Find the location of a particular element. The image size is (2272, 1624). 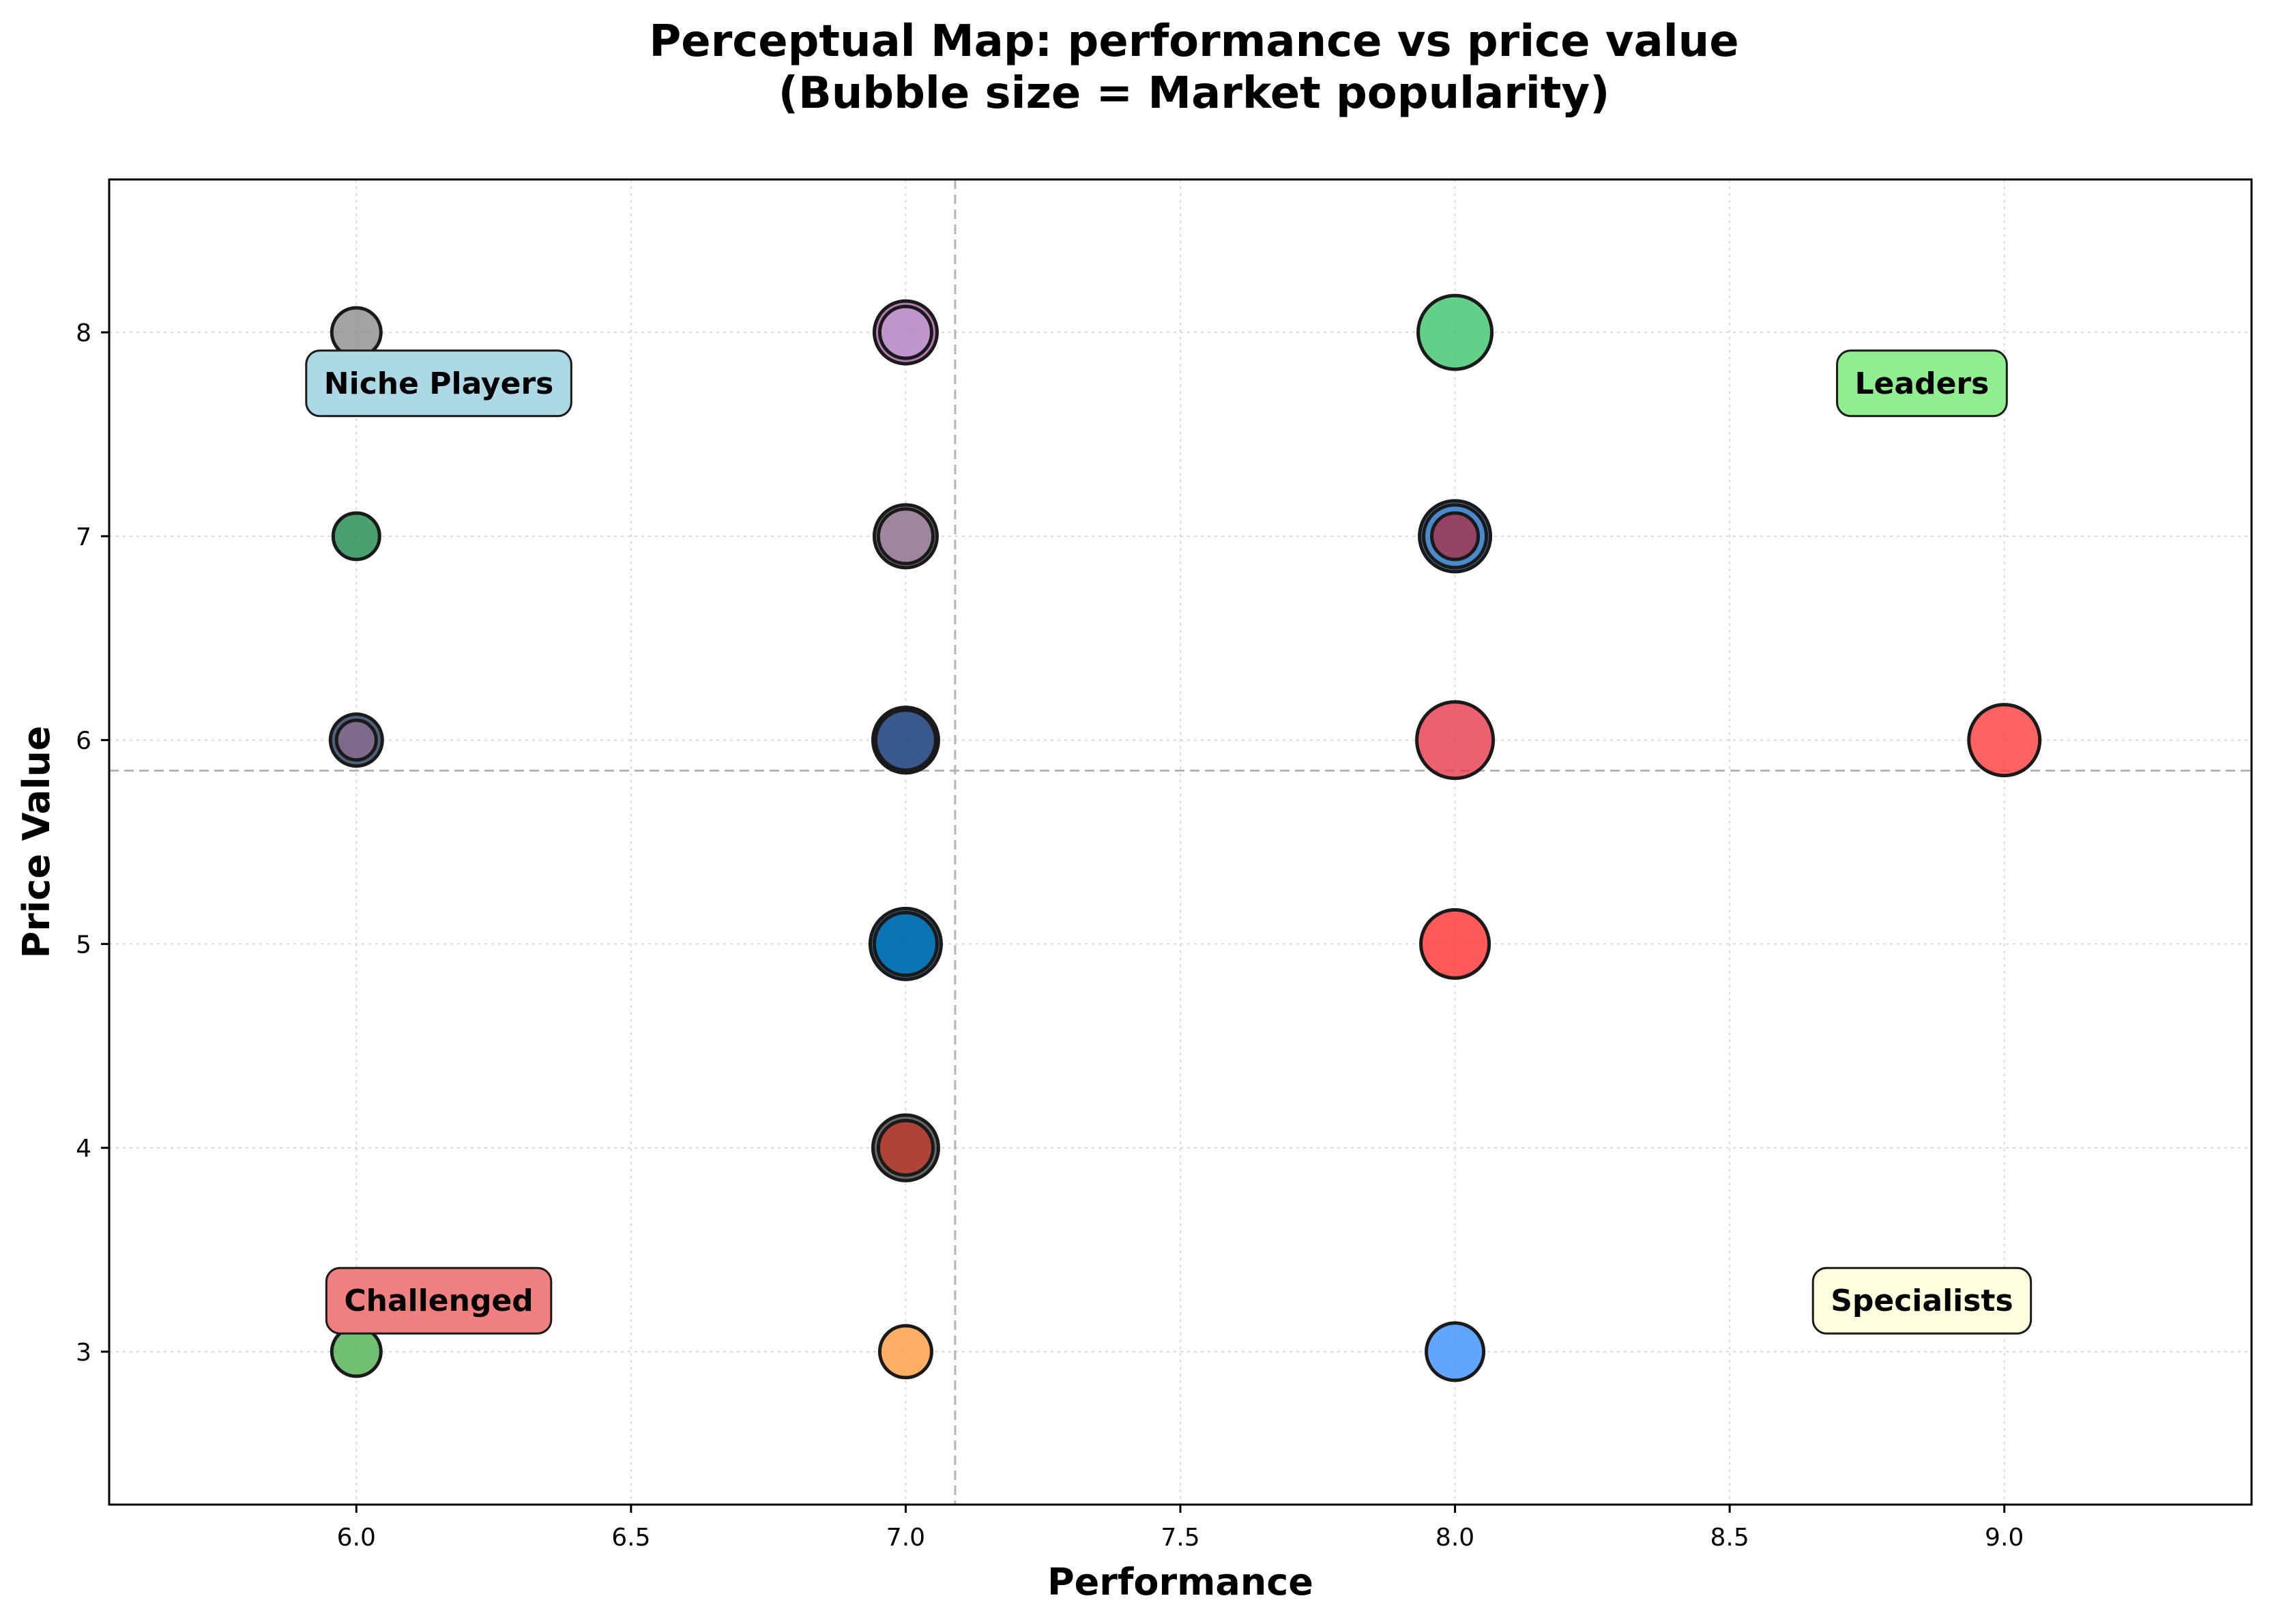

x-tick-label: 6.5 is located at coordinates (630, 1538).